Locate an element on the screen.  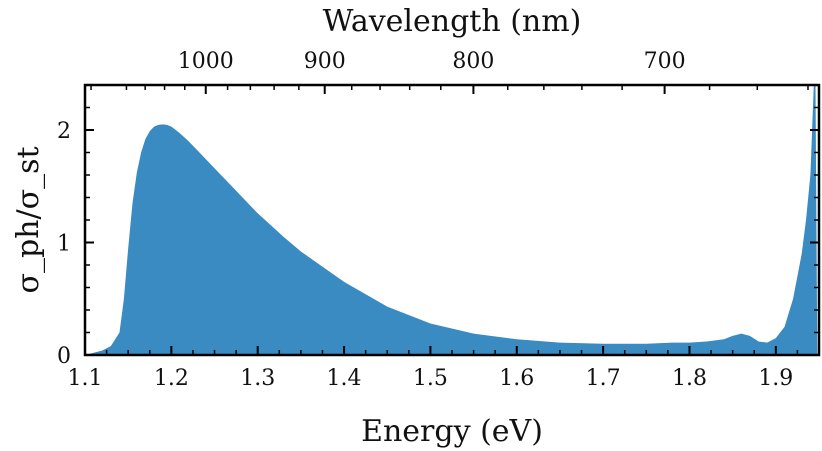
y-tick-label: 1 is located at coordinates (64, 244).